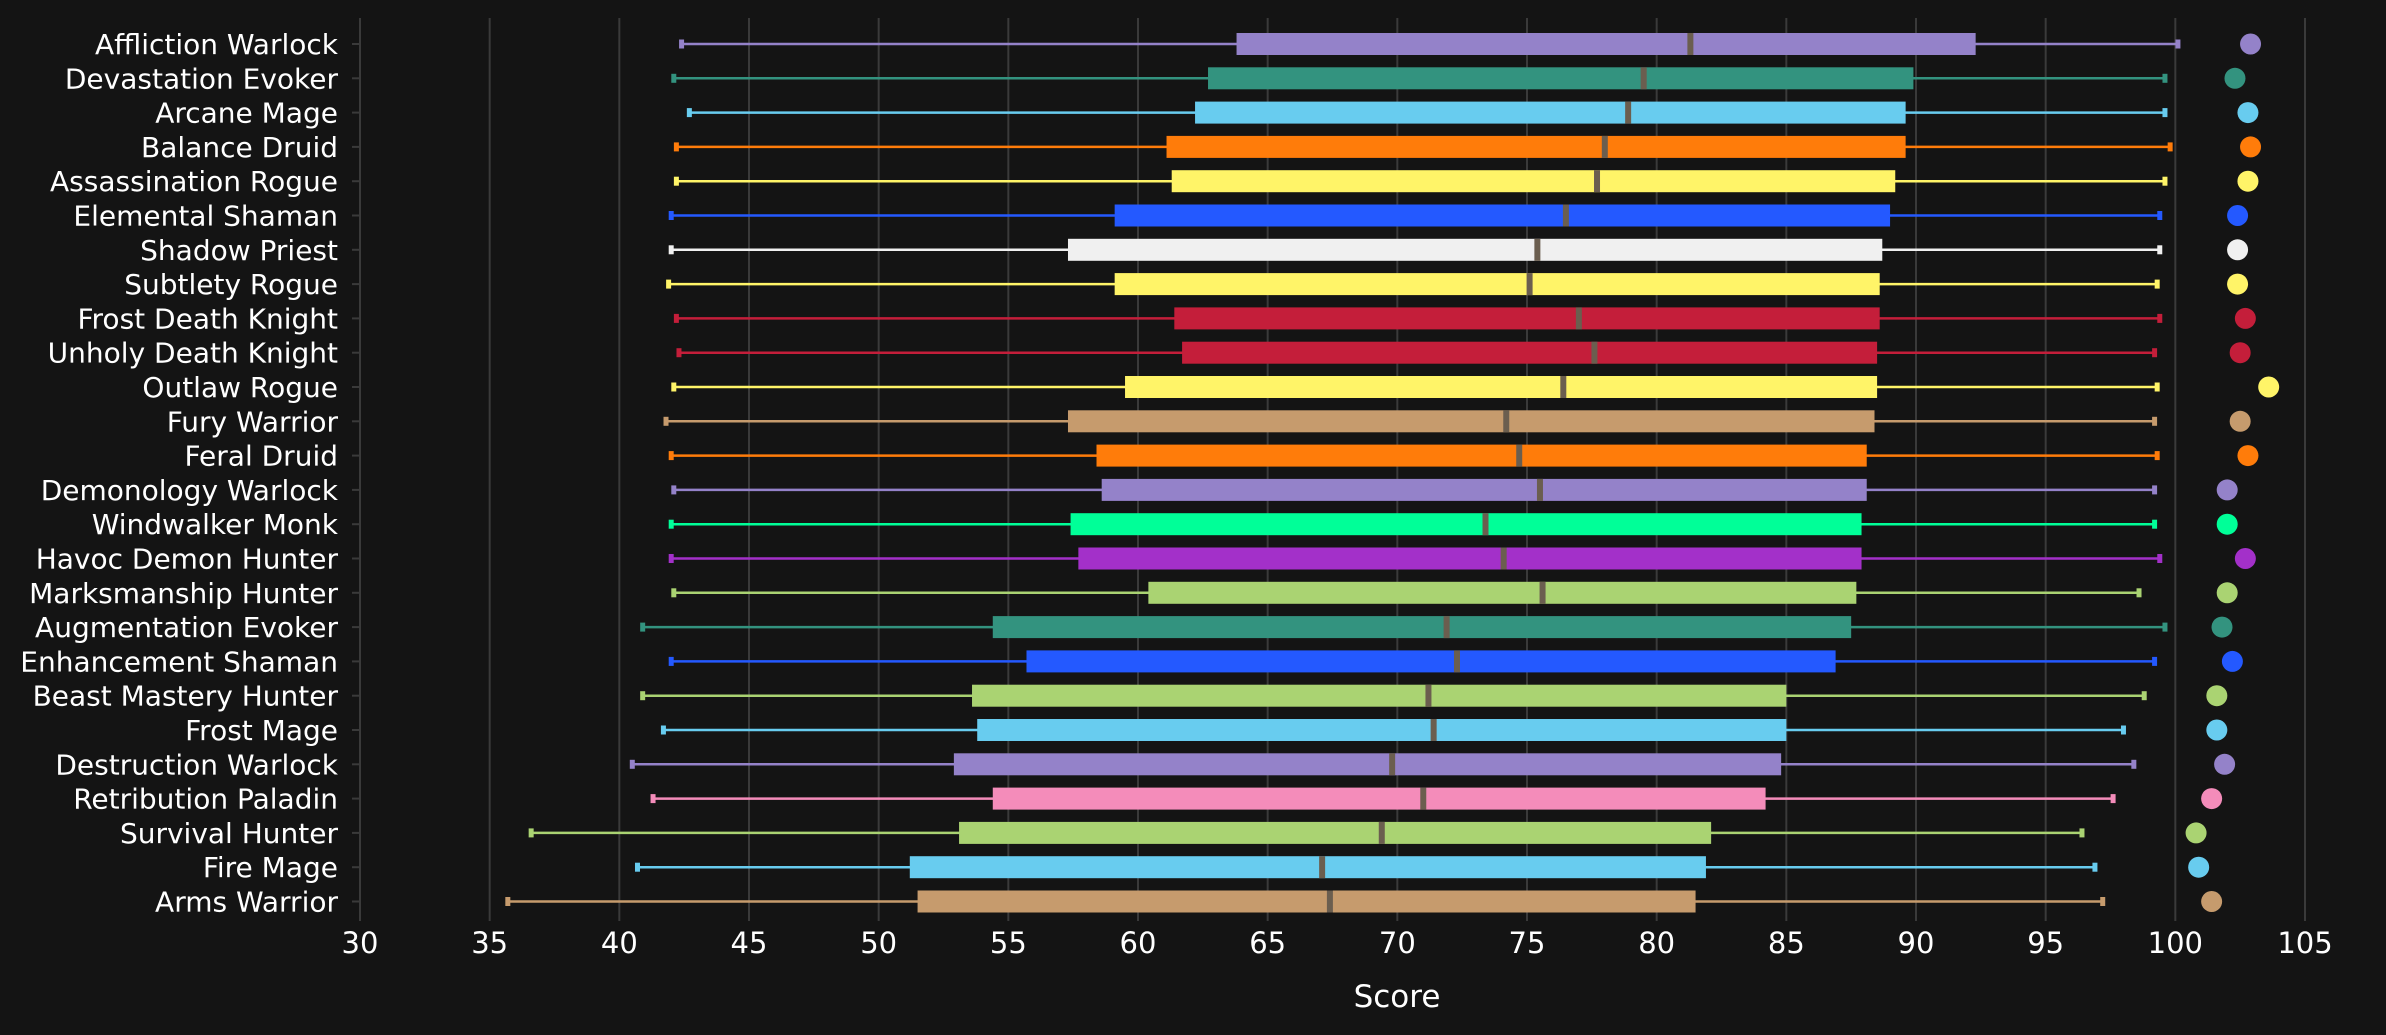 This screenshot has height=1035, width=2386. I want to click on category-label: Frost Mage, so click(261, 730).